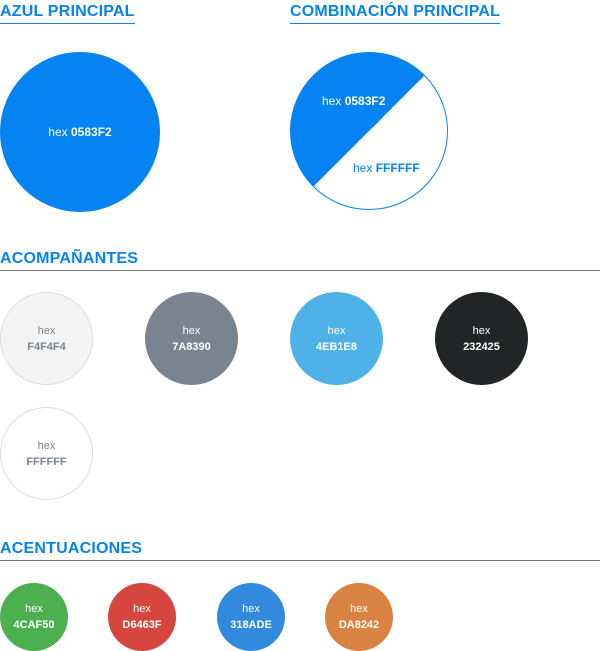 This screenshot has width=600, height=651. What do you see at coordinates (359, 617) in the screenshot?
I see `accent-swatch-da8242: hex DA8242` at bounding box center [359, 617].